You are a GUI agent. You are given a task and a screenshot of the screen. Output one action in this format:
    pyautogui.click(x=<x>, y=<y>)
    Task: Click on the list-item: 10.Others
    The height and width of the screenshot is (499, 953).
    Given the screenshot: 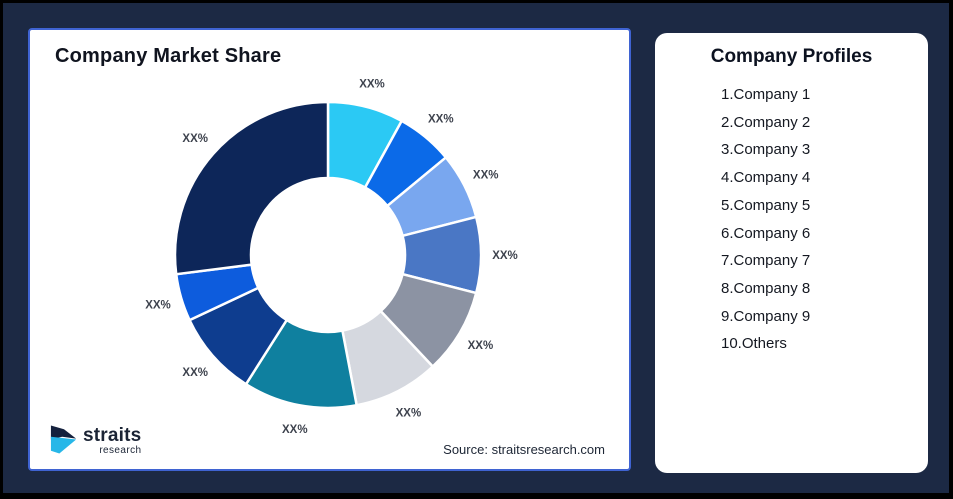 What is the action you would take?
    pyautogui.click(x=754, y=344)
    